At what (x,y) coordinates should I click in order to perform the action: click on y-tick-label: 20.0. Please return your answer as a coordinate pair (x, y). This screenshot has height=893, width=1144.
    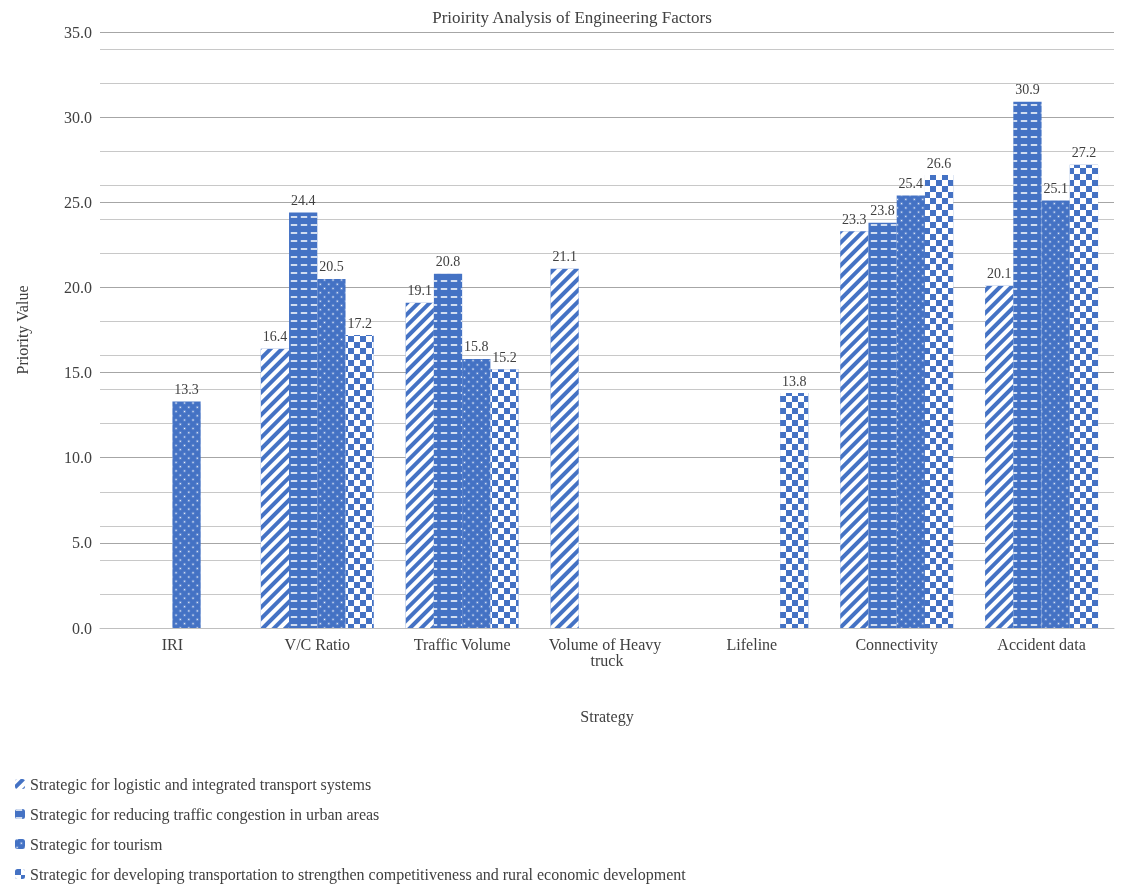
    Looking at the image, I should click on (78, 287).